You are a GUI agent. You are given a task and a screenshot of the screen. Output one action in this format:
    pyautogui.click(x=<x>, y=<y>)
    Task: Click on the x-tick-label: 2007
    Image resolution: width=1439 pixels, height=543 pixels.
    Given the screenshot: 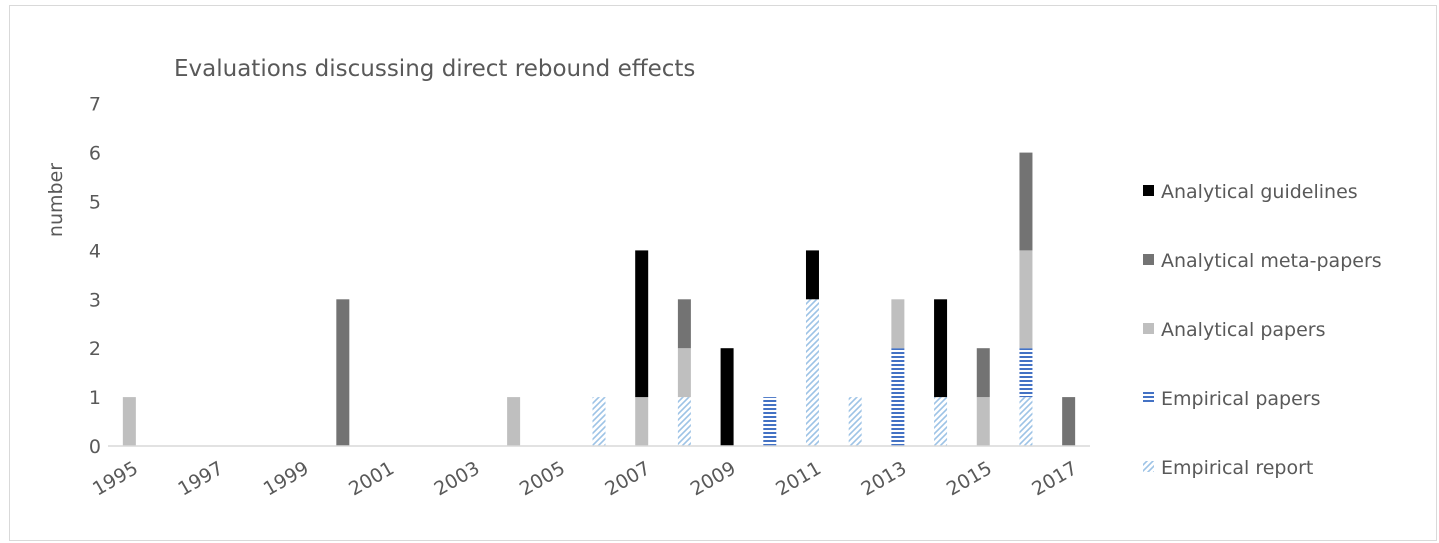 What is the action you would take?
    pyautogui.click(x=627, y=478)
    